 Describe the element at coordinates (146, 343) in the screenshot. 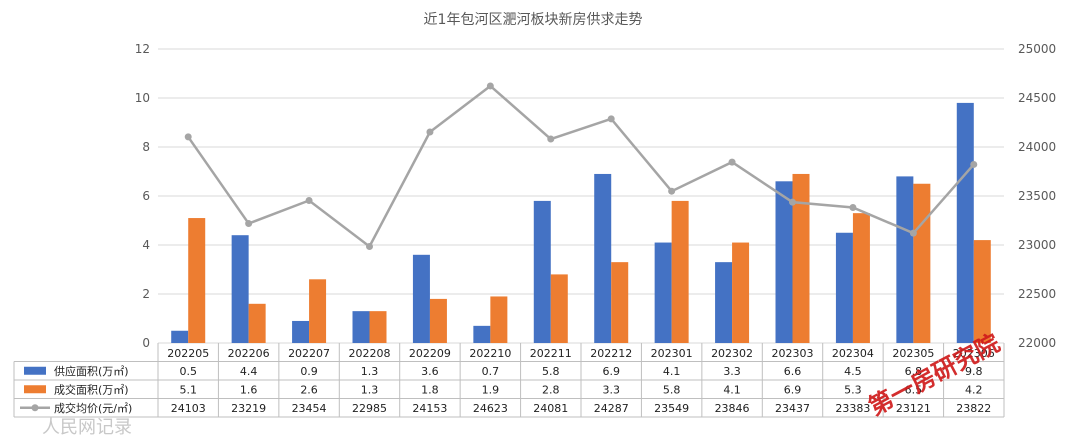

I see `left-tick-label: 0` at that location.